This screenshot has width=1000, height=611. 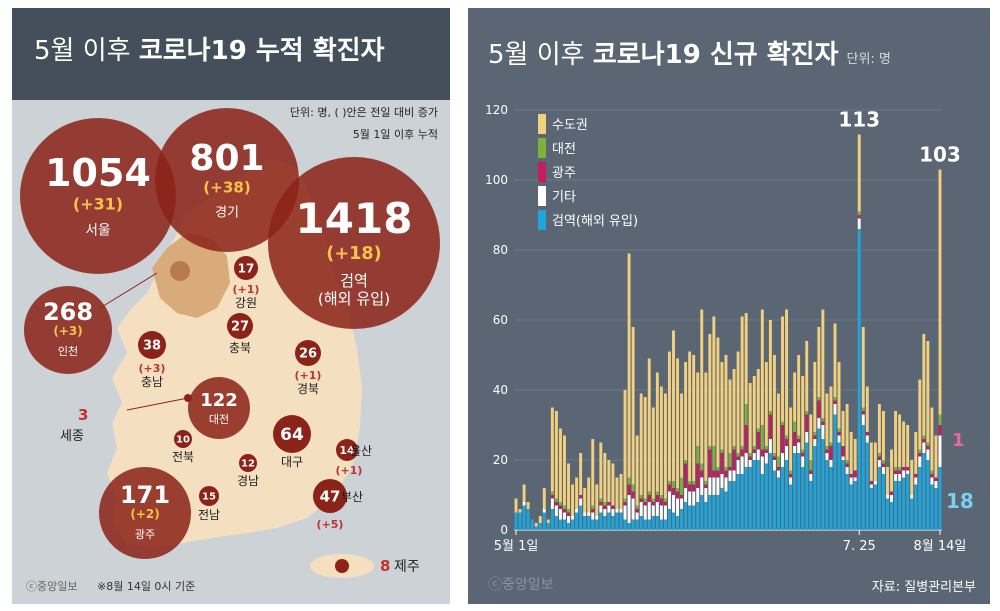 I want to click on left-brand: ⓒ중앙일보, so click(x=52, y=586).